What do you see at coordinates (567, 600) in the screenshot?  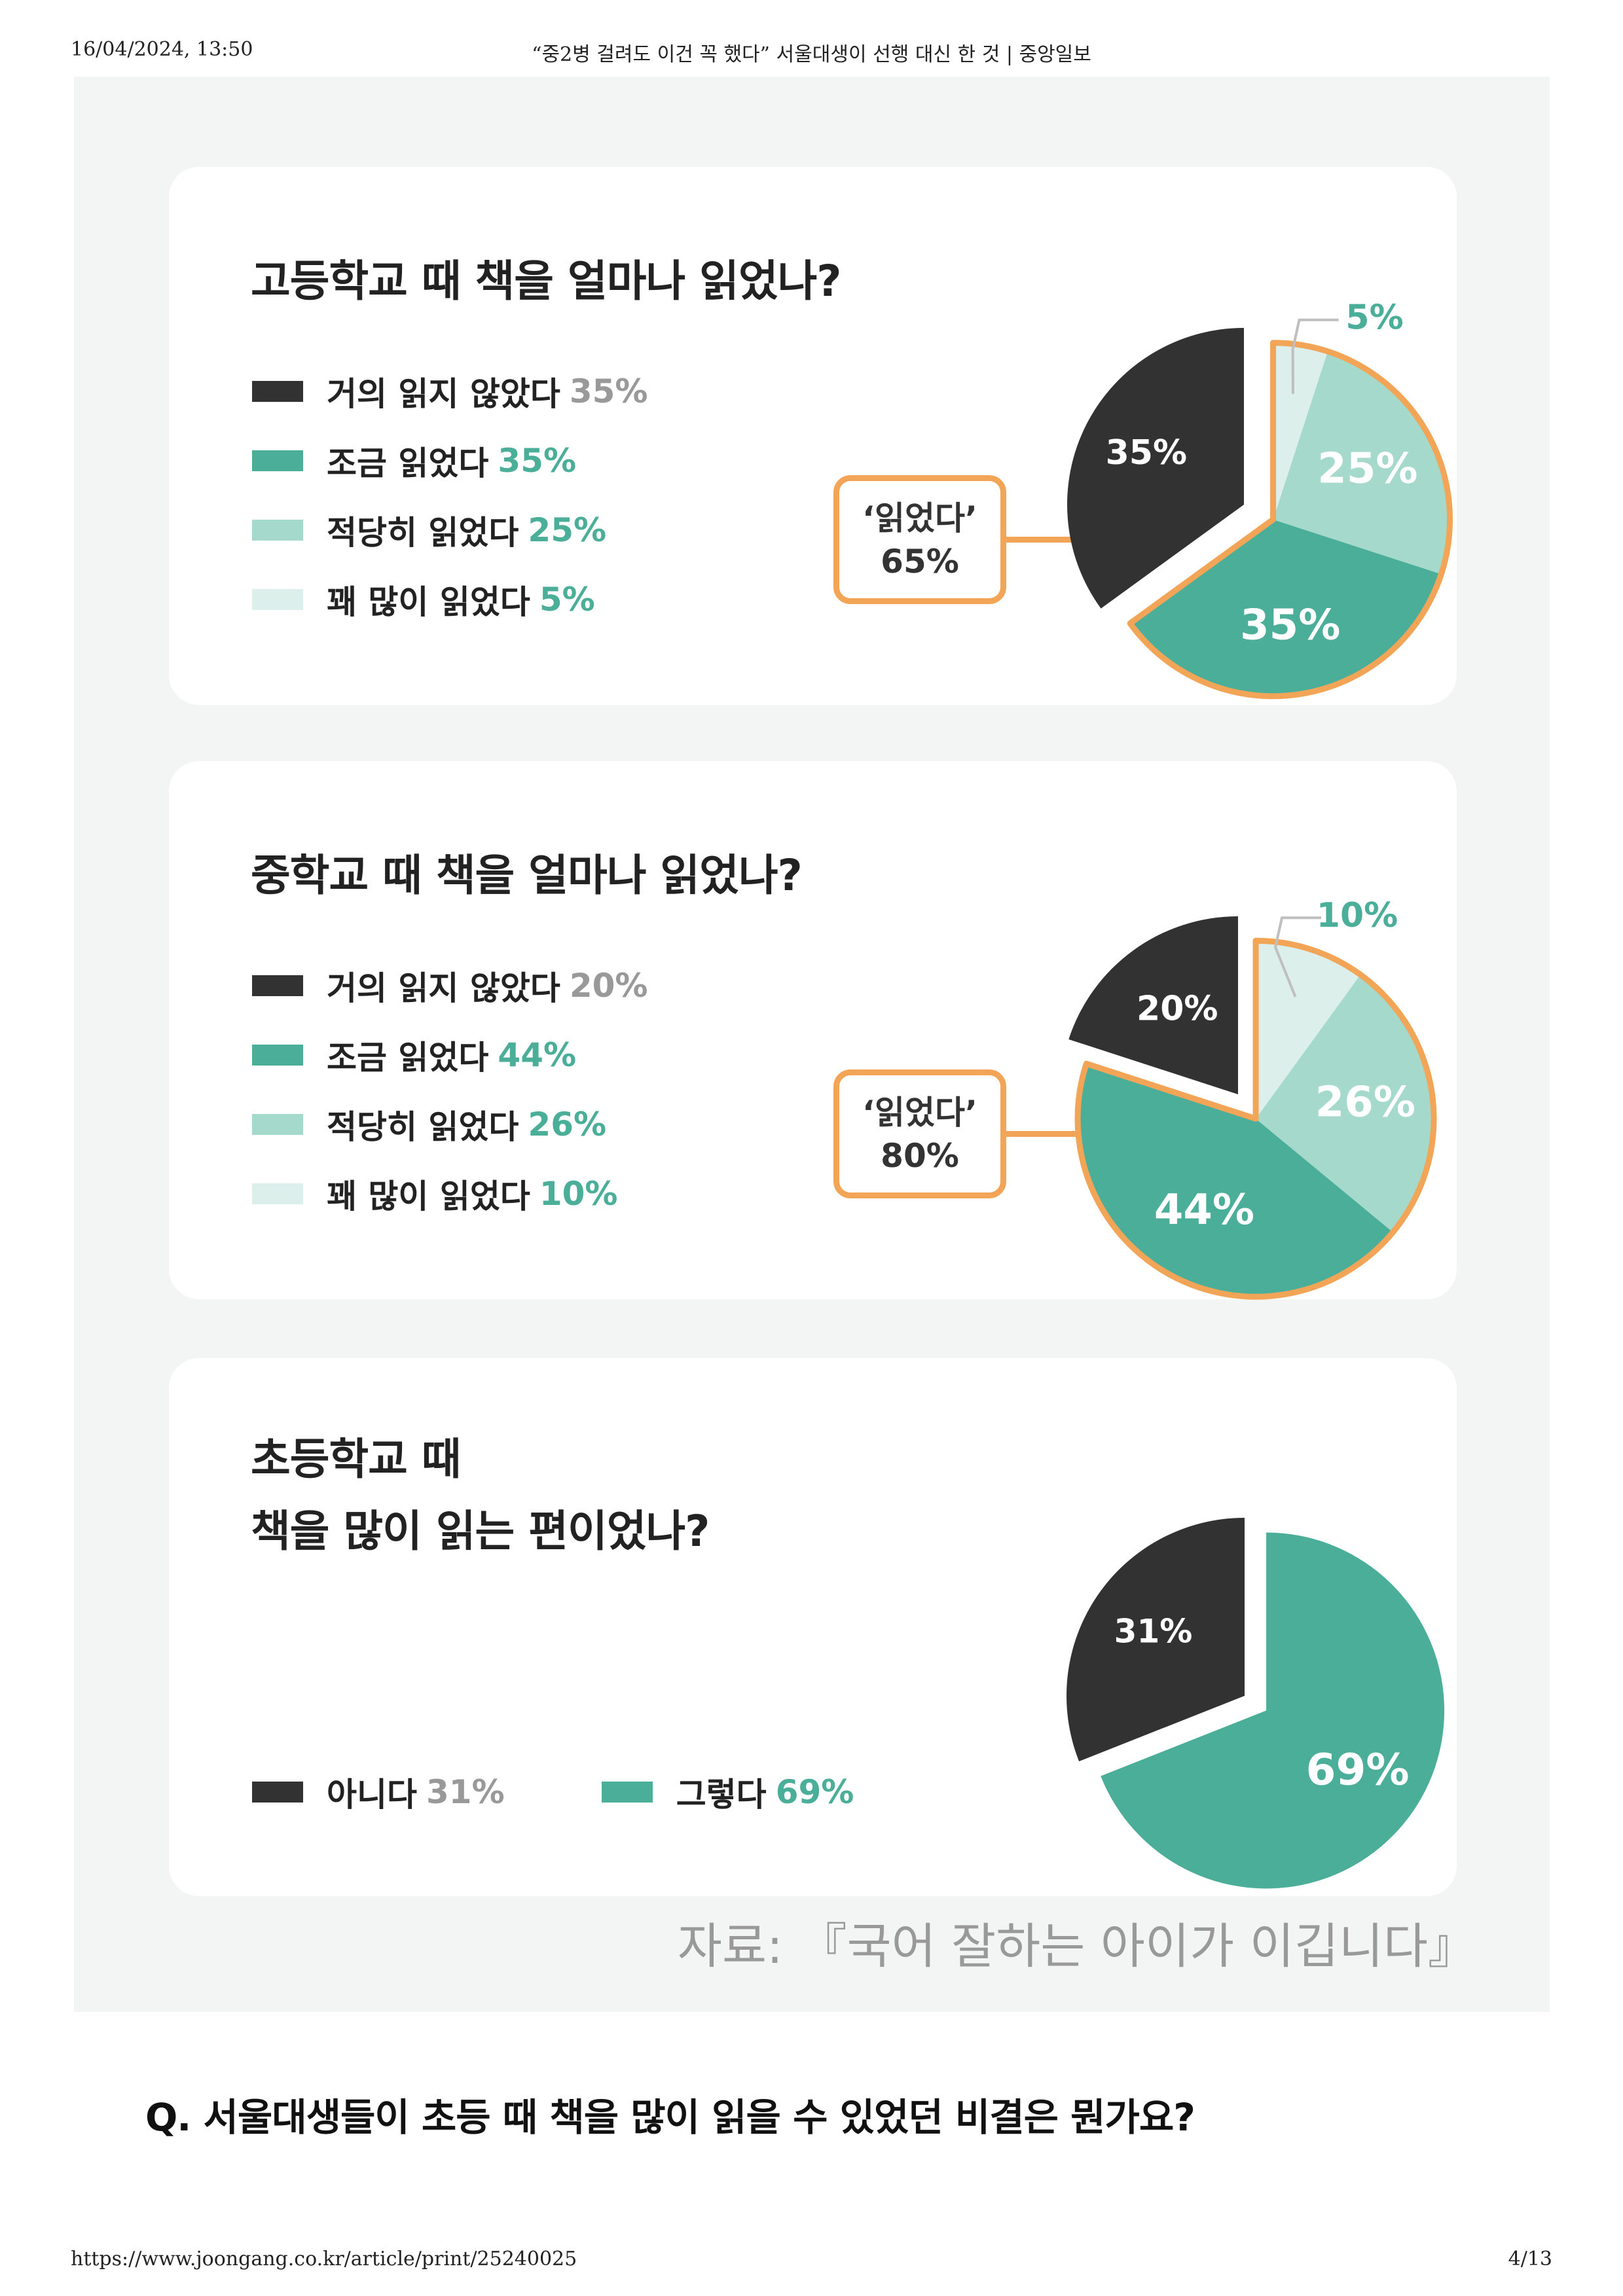 I see `legend-value: 5%` at bounding box center [567, 600].